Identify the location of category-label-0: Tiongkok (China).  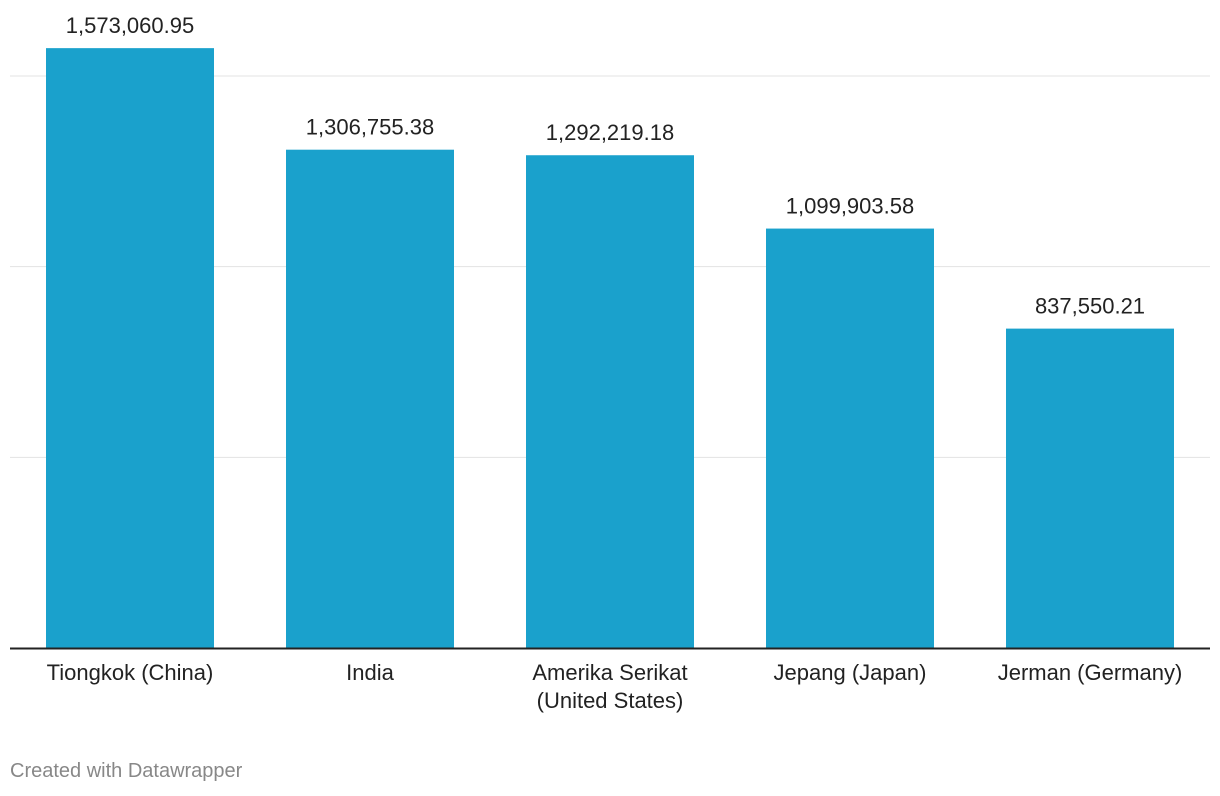
(130, 672).